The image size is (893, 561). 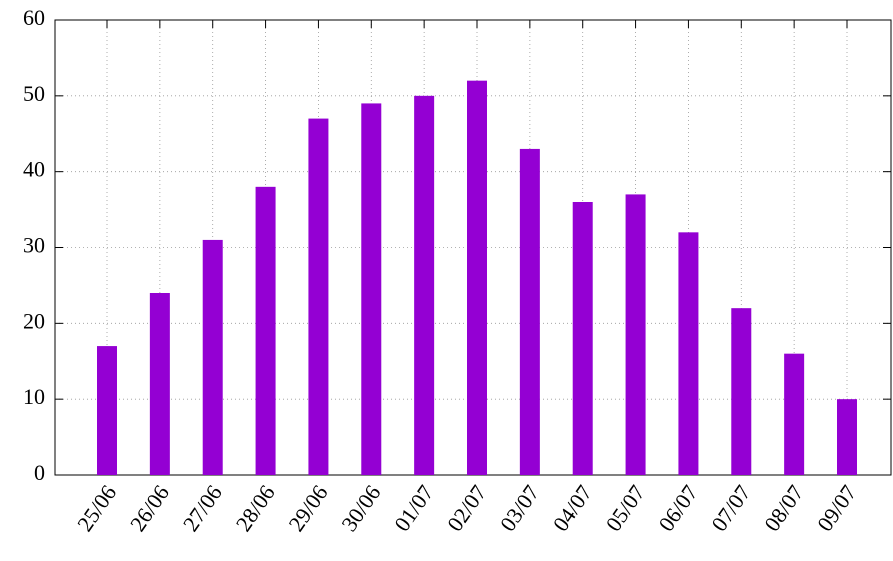 I want to click on x-tick-label: 06/07, so click(x=677, y=507).